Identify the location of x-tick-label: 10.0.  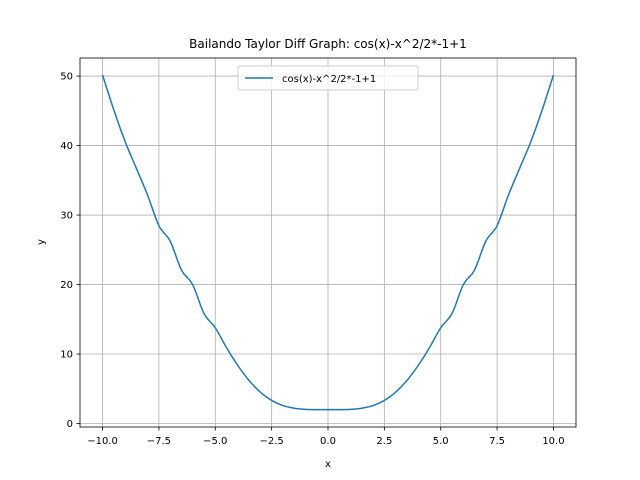
(553, 441).